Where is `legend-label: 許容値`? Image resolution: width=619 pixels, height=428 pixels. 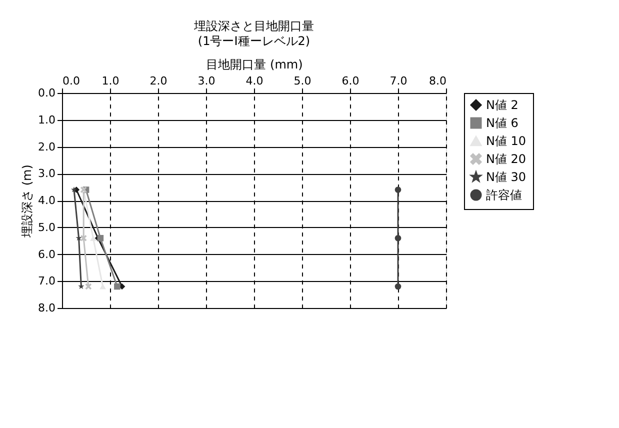 legend-label: 許容値 is located at coordinates (504, 195).